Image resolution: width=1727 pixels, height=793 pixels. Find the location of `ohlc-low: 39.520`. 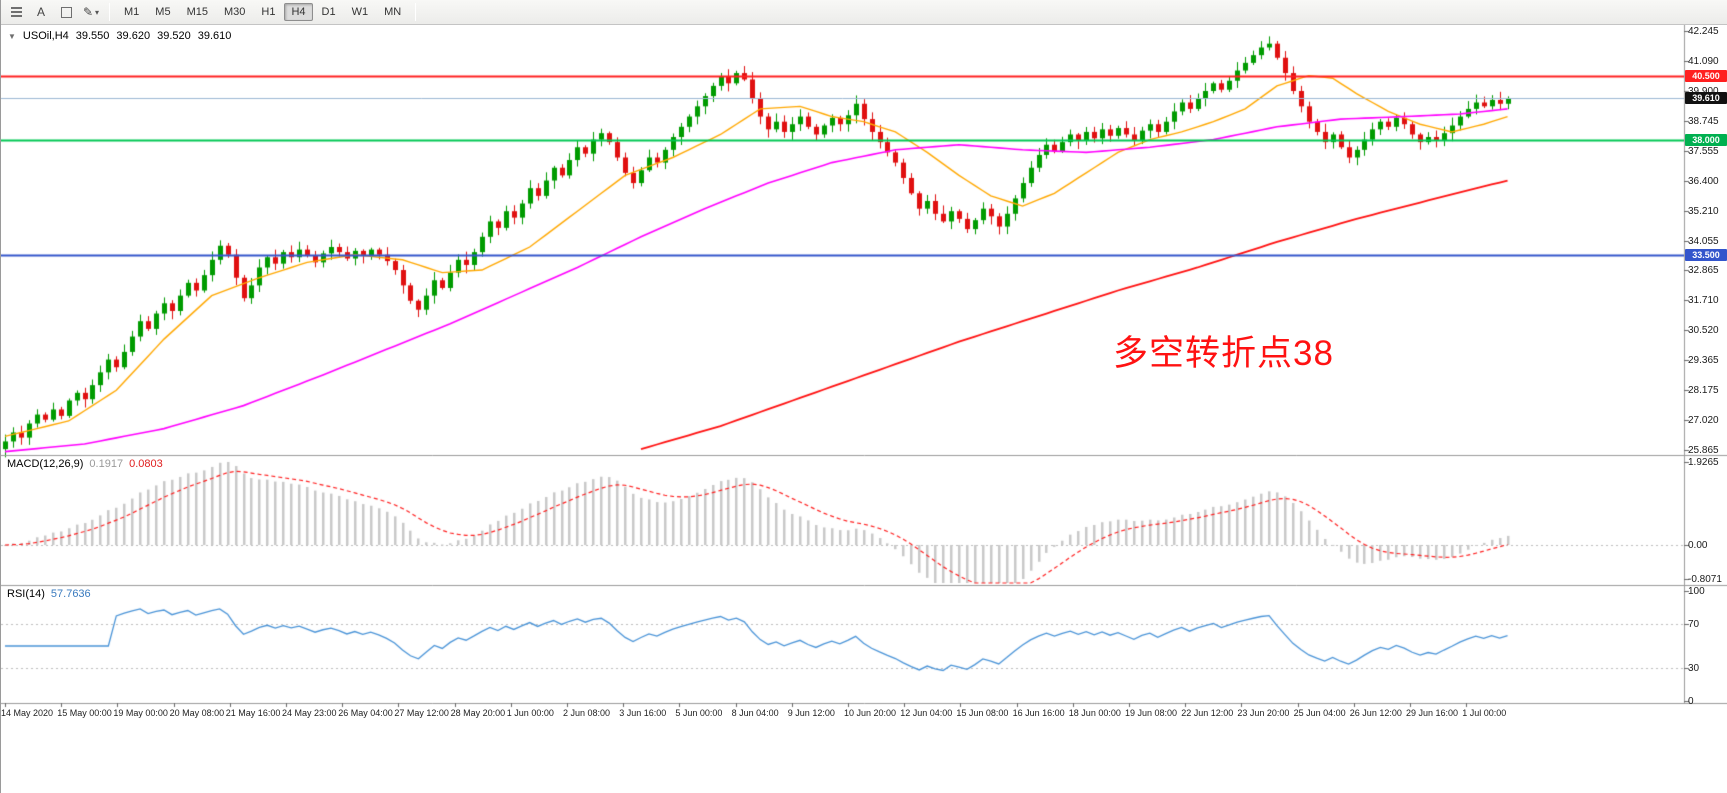

ohlc-low: 39.520 is located at coordinates (174, 36).